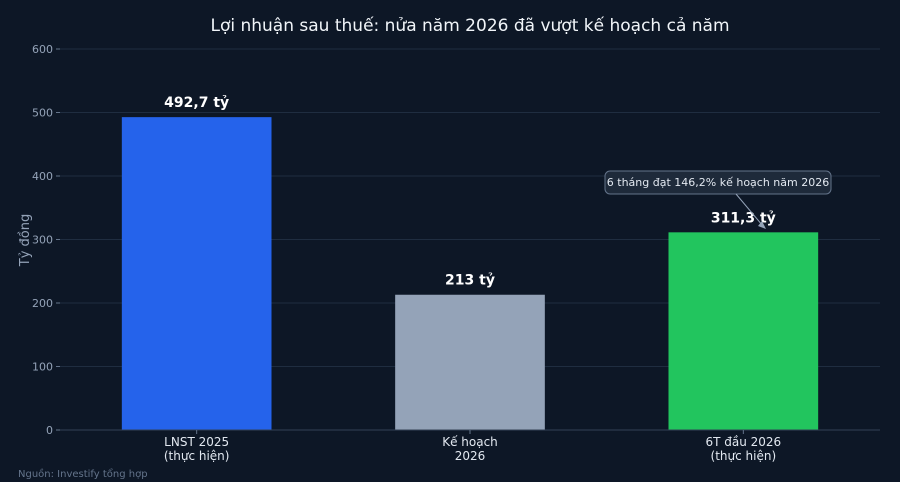 This screenshot has width=900, height=482. Describe the element at coordinates (196, 442) in the screenshot. I see `x-tick-label: LNST 2025` at that location.